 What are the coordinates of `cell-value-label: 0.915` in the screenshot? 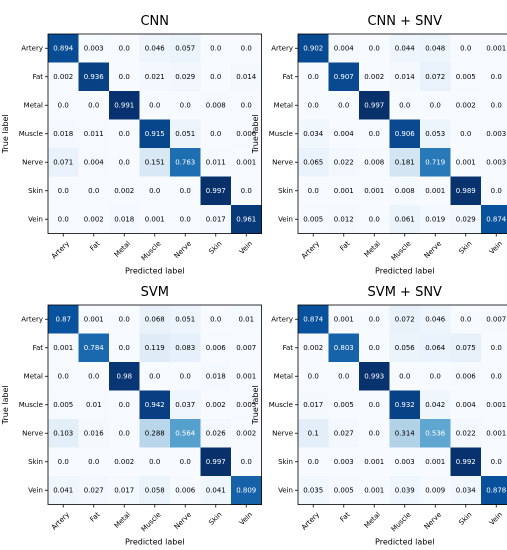 It's located at (155, 134).